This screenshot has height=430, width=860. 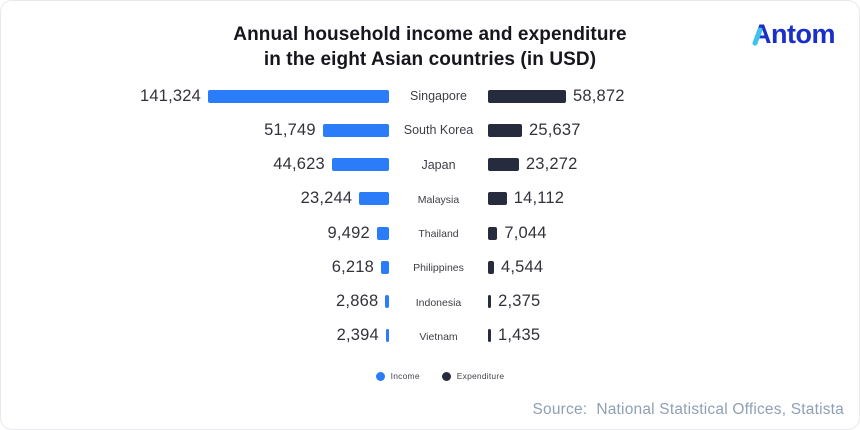 I want to click on country-label: Philippines, so click(x=438, y=268).